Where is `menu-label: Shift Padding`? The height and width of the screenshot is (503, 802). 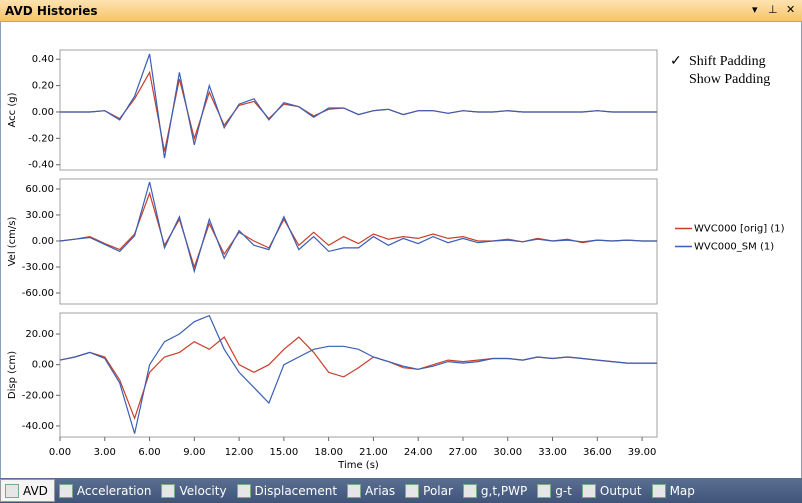 menu-label: Shift Padding is located at coordinates (727, 61).